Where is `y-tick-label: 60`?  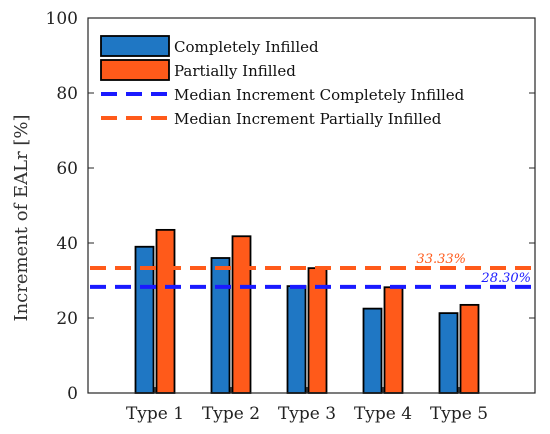
y-tick-label: 60 is located at coordinates (67, 169).